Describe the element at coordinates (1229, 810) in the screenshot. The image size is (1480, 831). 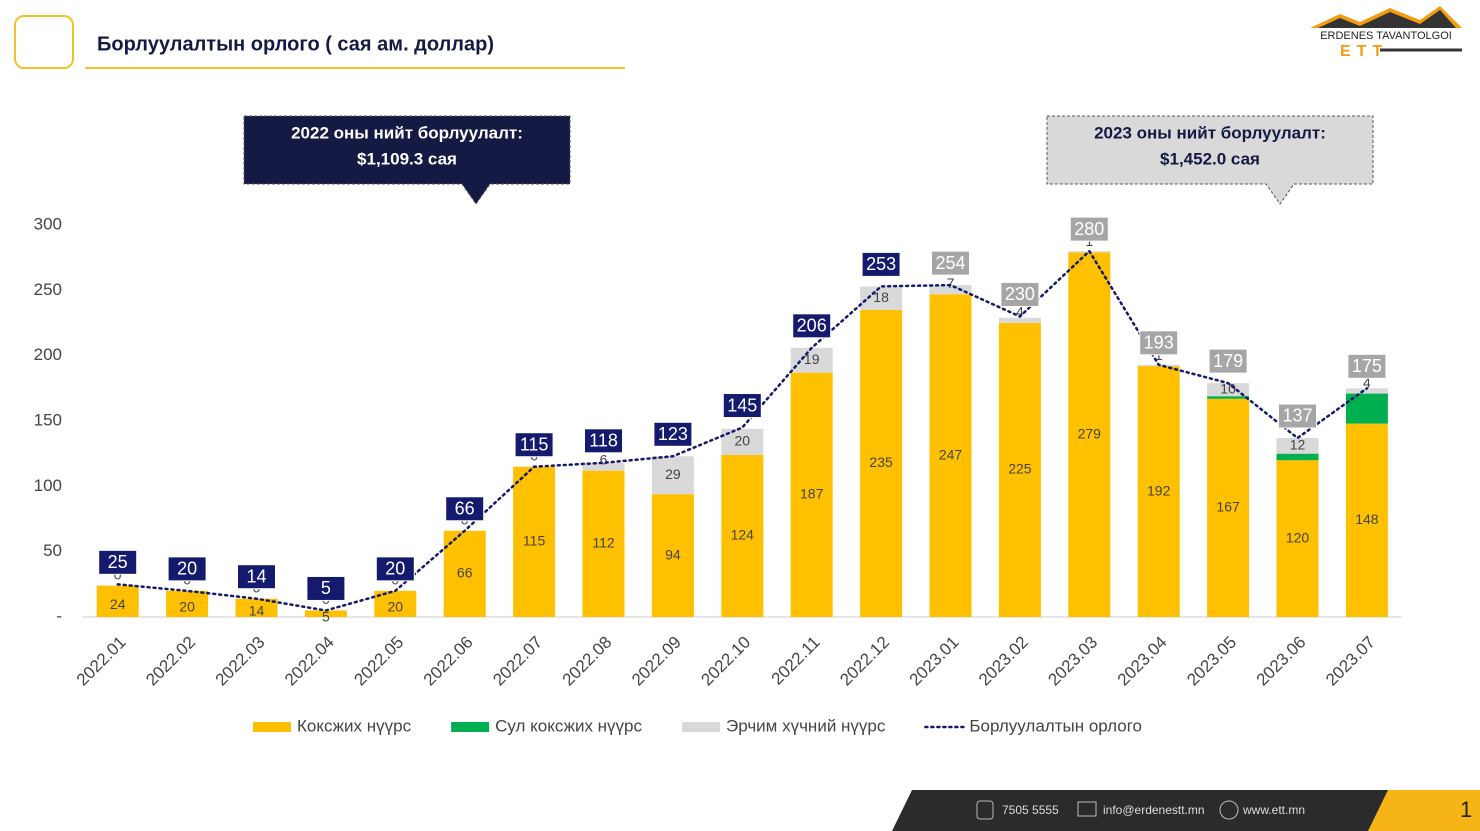
I see `web-icon` at that location.